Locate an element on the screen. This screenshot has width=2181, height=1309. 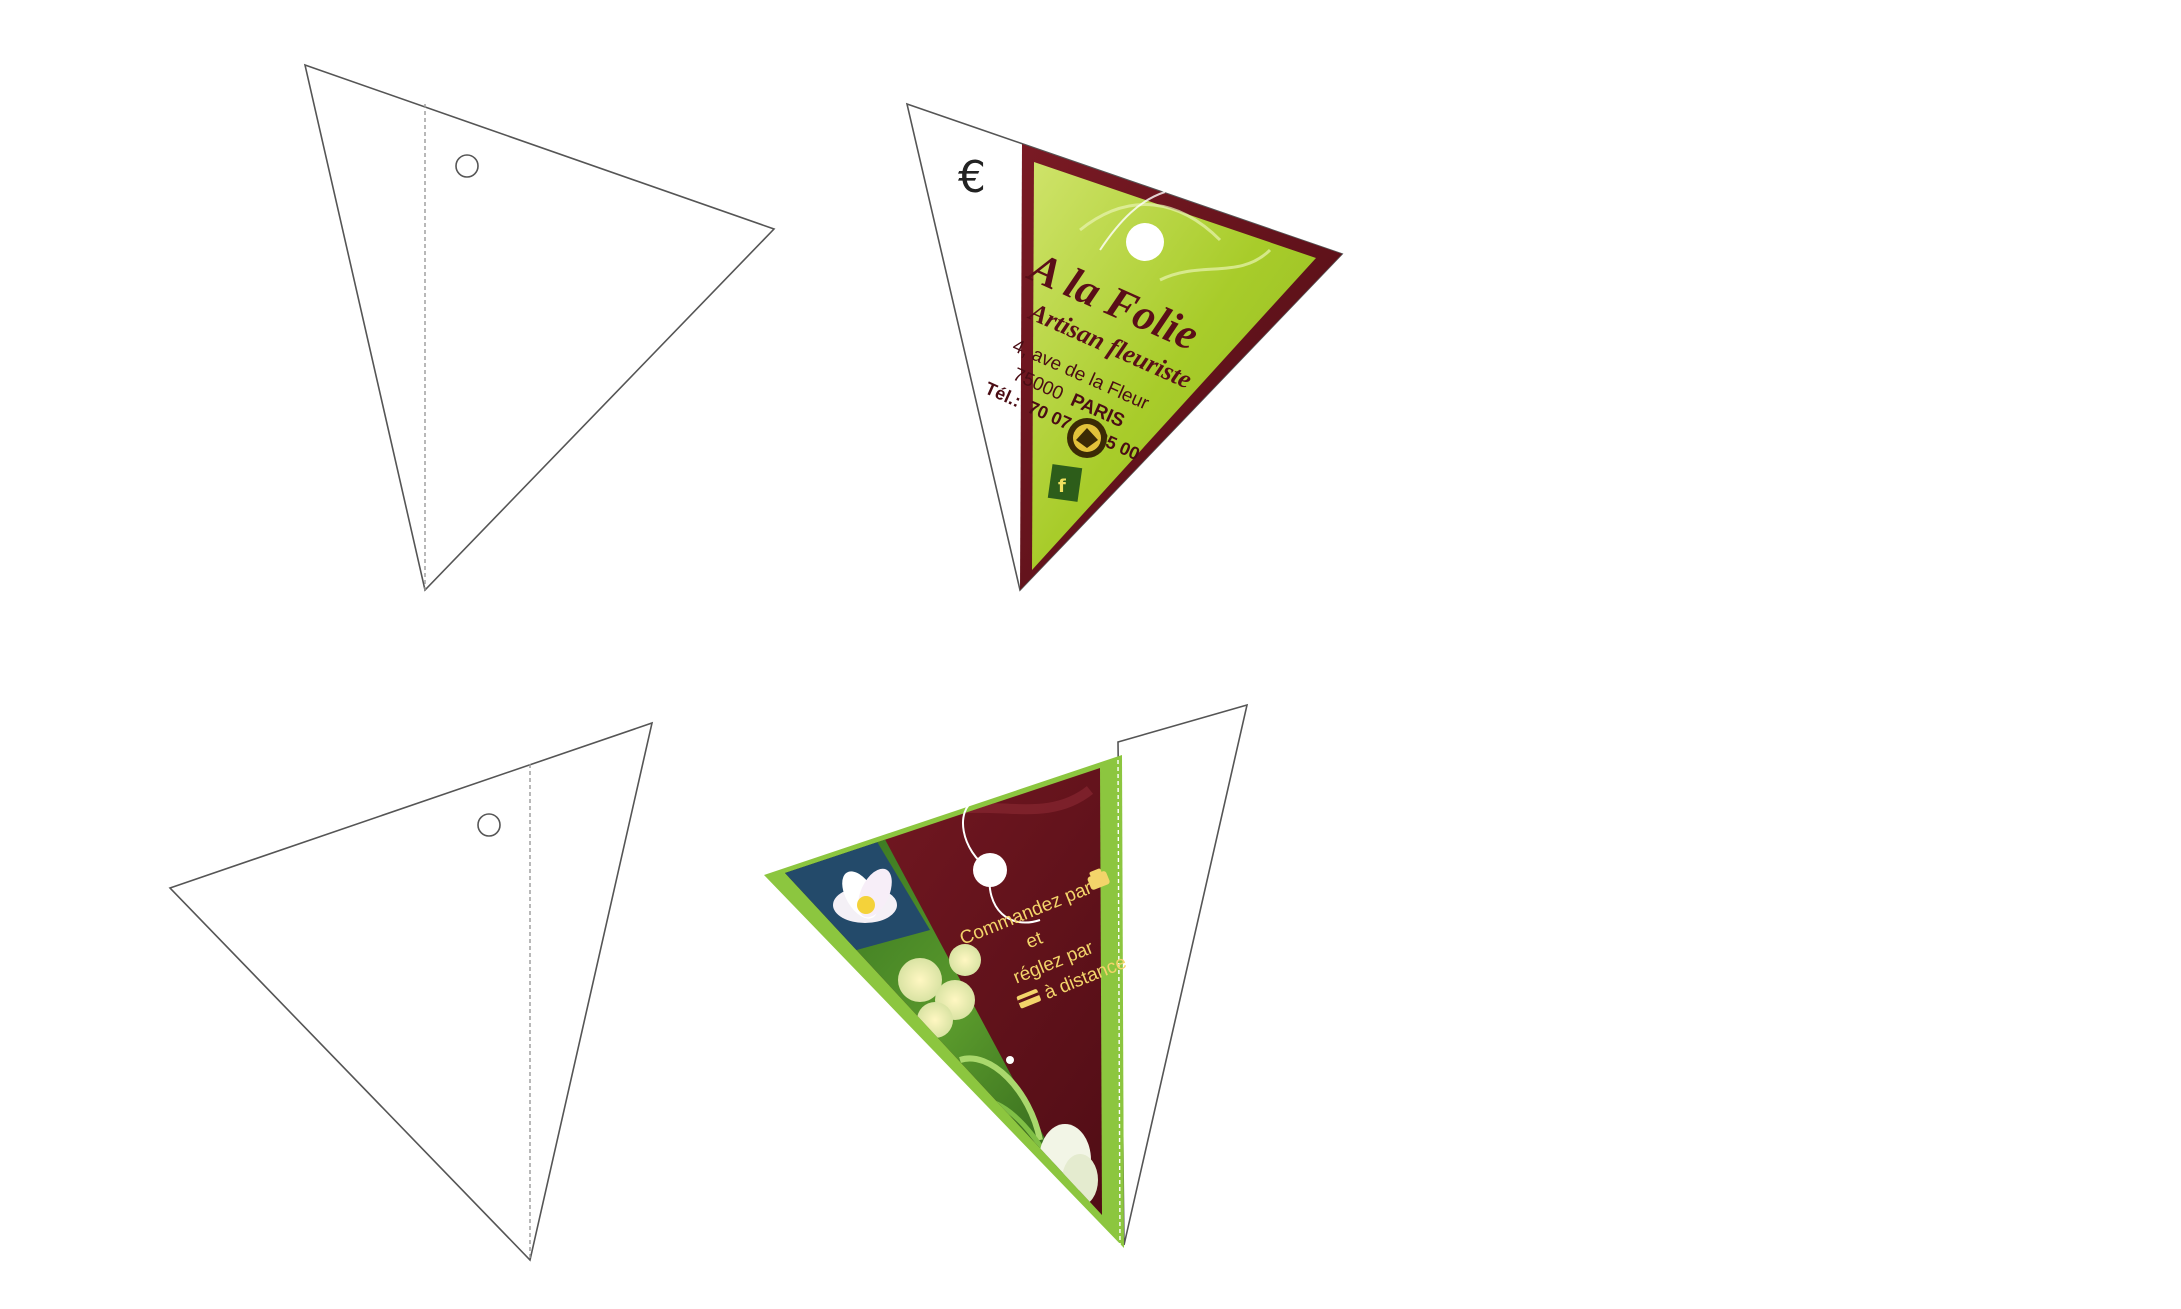
florist-logo-icon: f is located at coordinates (1065, 483).